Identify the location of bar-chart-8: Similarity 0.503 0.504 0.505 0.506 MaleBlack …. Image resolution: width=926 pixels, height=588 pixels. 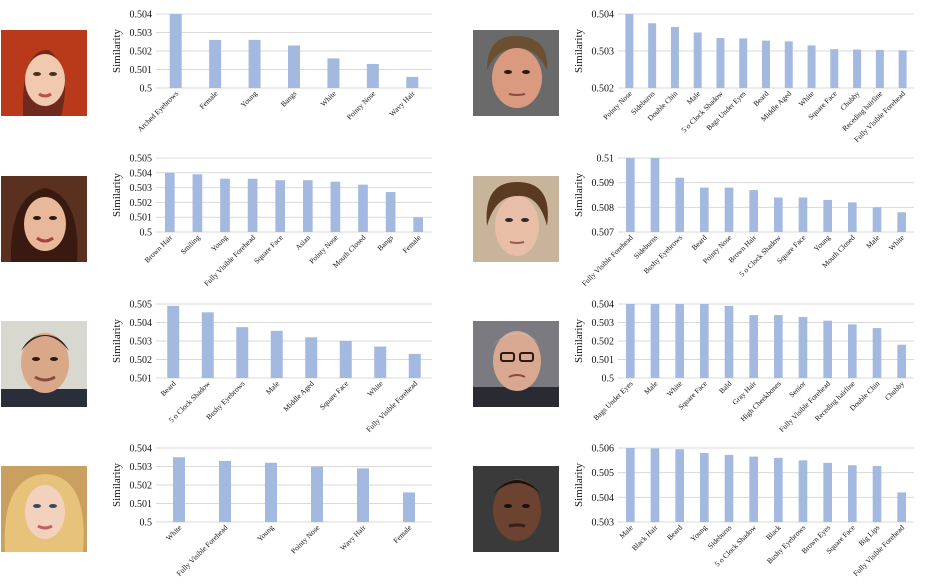
(743, 511).